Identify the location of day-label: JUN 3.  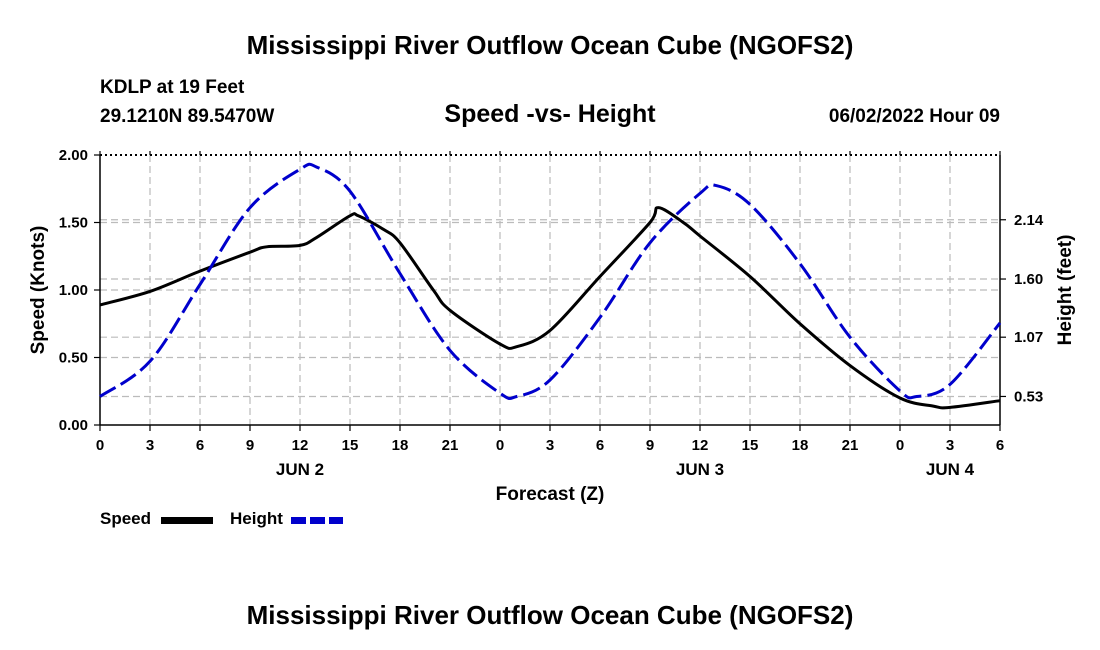
(700, 469).